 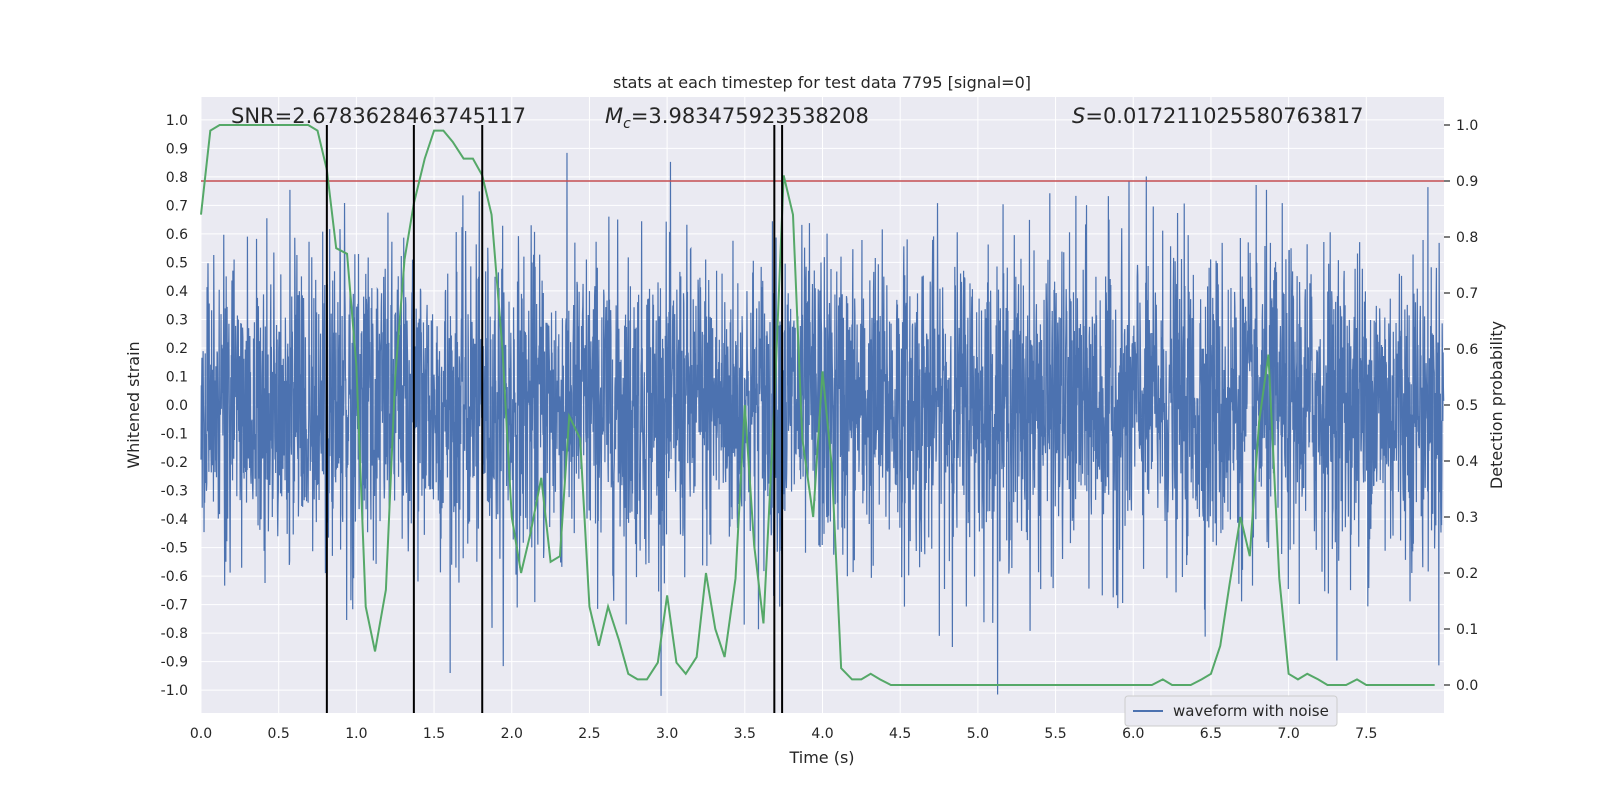 I want to click on x-tick-label-1: 0.5, so click(x=279, y=734).